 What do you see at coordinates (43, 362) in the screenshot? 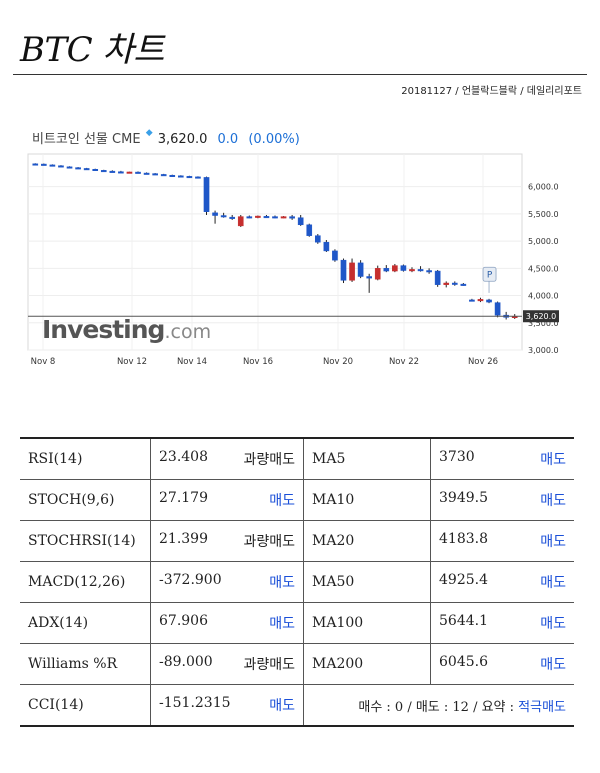
I see `x-tick-label: Nov 8` at bounding box center [43, 362].